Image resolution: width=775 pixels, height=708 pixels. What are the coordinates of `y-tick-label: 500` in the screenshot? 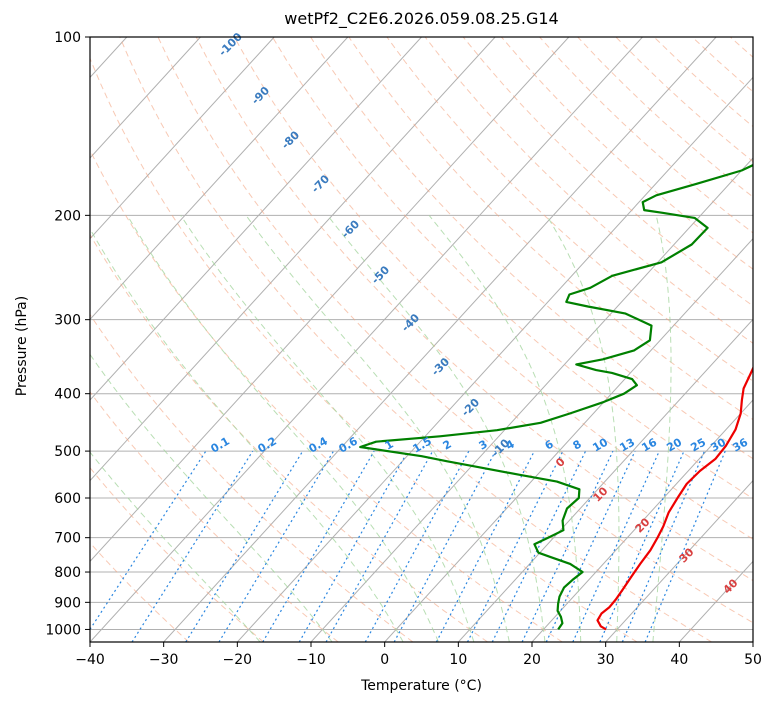 It's located at (67, 452).